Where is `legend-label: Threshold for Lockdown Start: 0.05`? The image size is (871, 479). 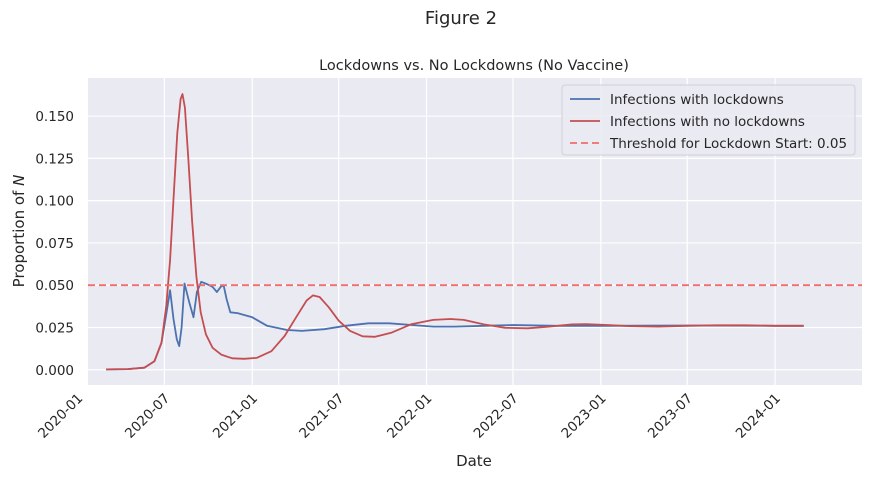
legend-label: Threshold for Lockdown Start: 0.05 is located at coordinates (728, 144).